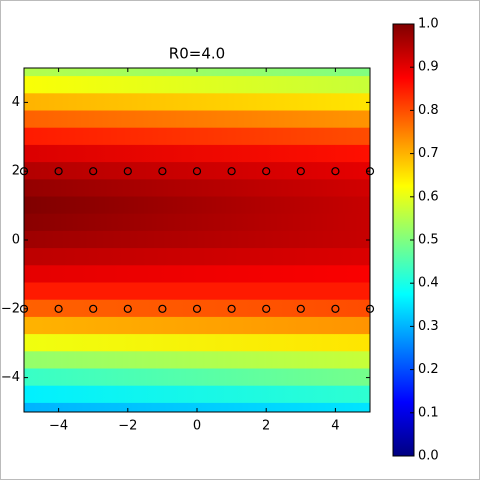 Image resolution: width=480 pixels, height=480 pixels. Describe the element at coordinates (428, 153) in the screenshot. I see `colorbar-tick-label: 0.7` at that location.